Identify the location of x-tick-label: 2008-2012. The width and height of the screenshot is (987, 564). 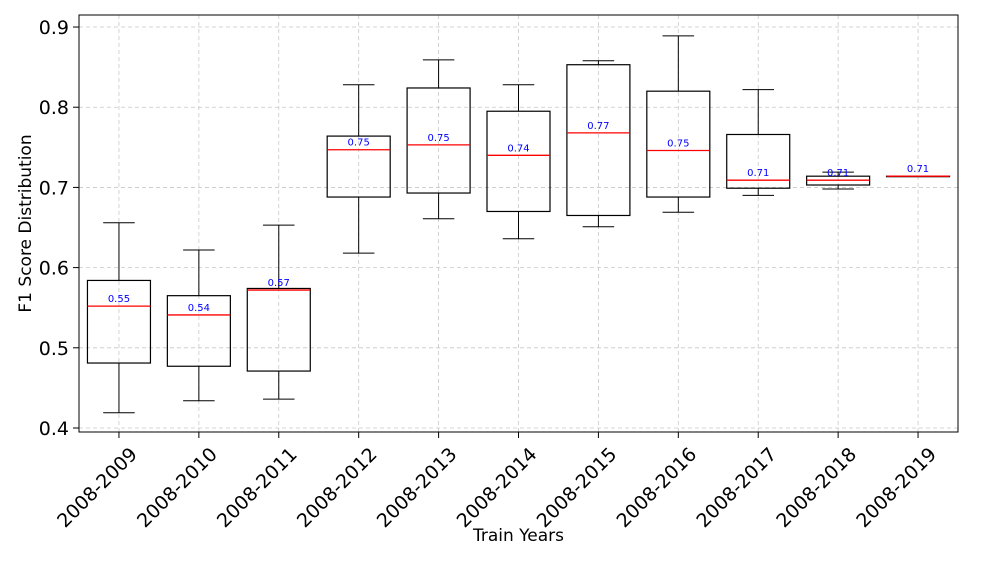
(337, 487).